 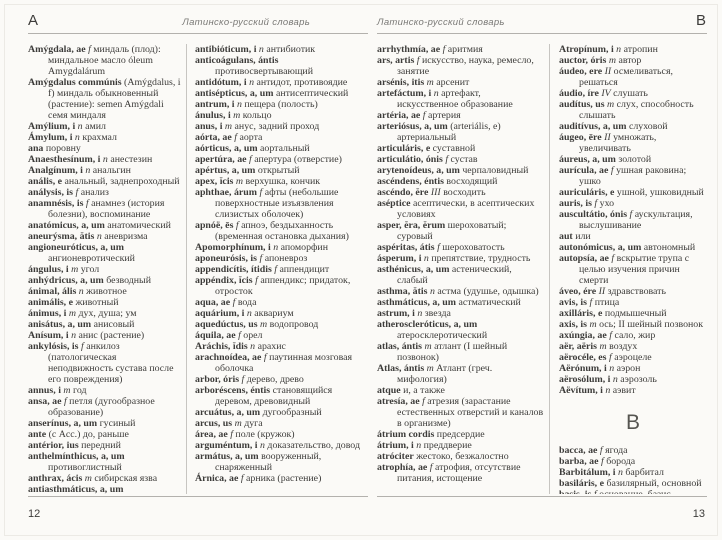 What do you see at coordinates (272, 313) in the screenshot?
I see `entry-translation: аквариум` at bounding box center [272, 313].